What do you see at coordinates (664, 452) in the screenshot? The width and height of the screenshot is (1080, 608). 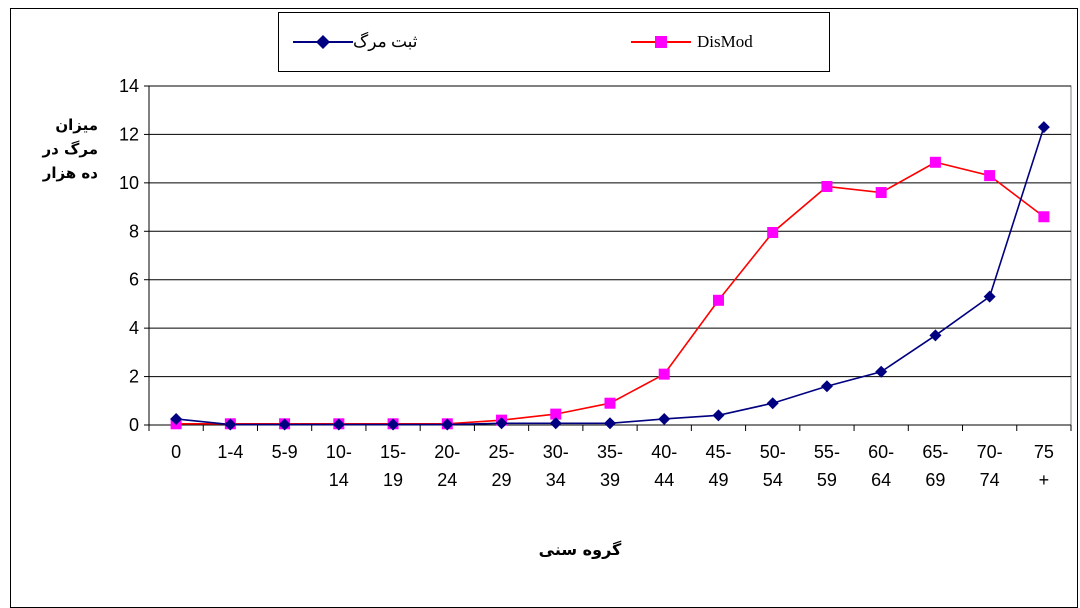 I see `x-tick-label-9-0: 40-` at bounding box center [664, 452].